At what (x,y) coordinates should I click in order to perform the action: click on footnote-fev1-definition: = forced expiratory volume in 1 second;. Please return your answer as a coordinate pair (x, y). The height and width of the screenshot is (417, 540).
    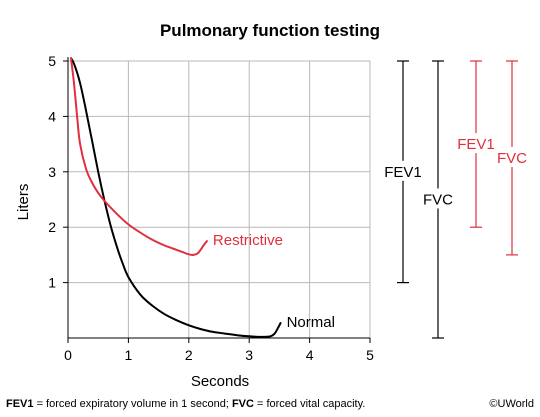
    Looking at the image, I should click on (133, 404).